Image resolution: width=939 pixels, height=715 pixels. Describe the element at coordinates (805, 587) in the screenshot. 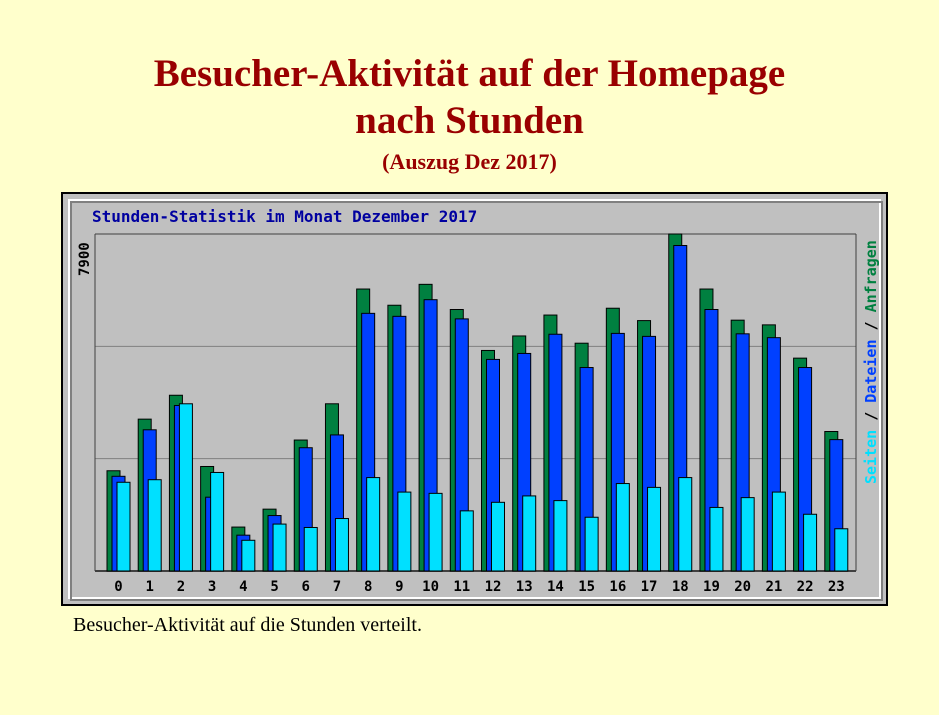

I see `x-tick-label-22: 22` at that location.